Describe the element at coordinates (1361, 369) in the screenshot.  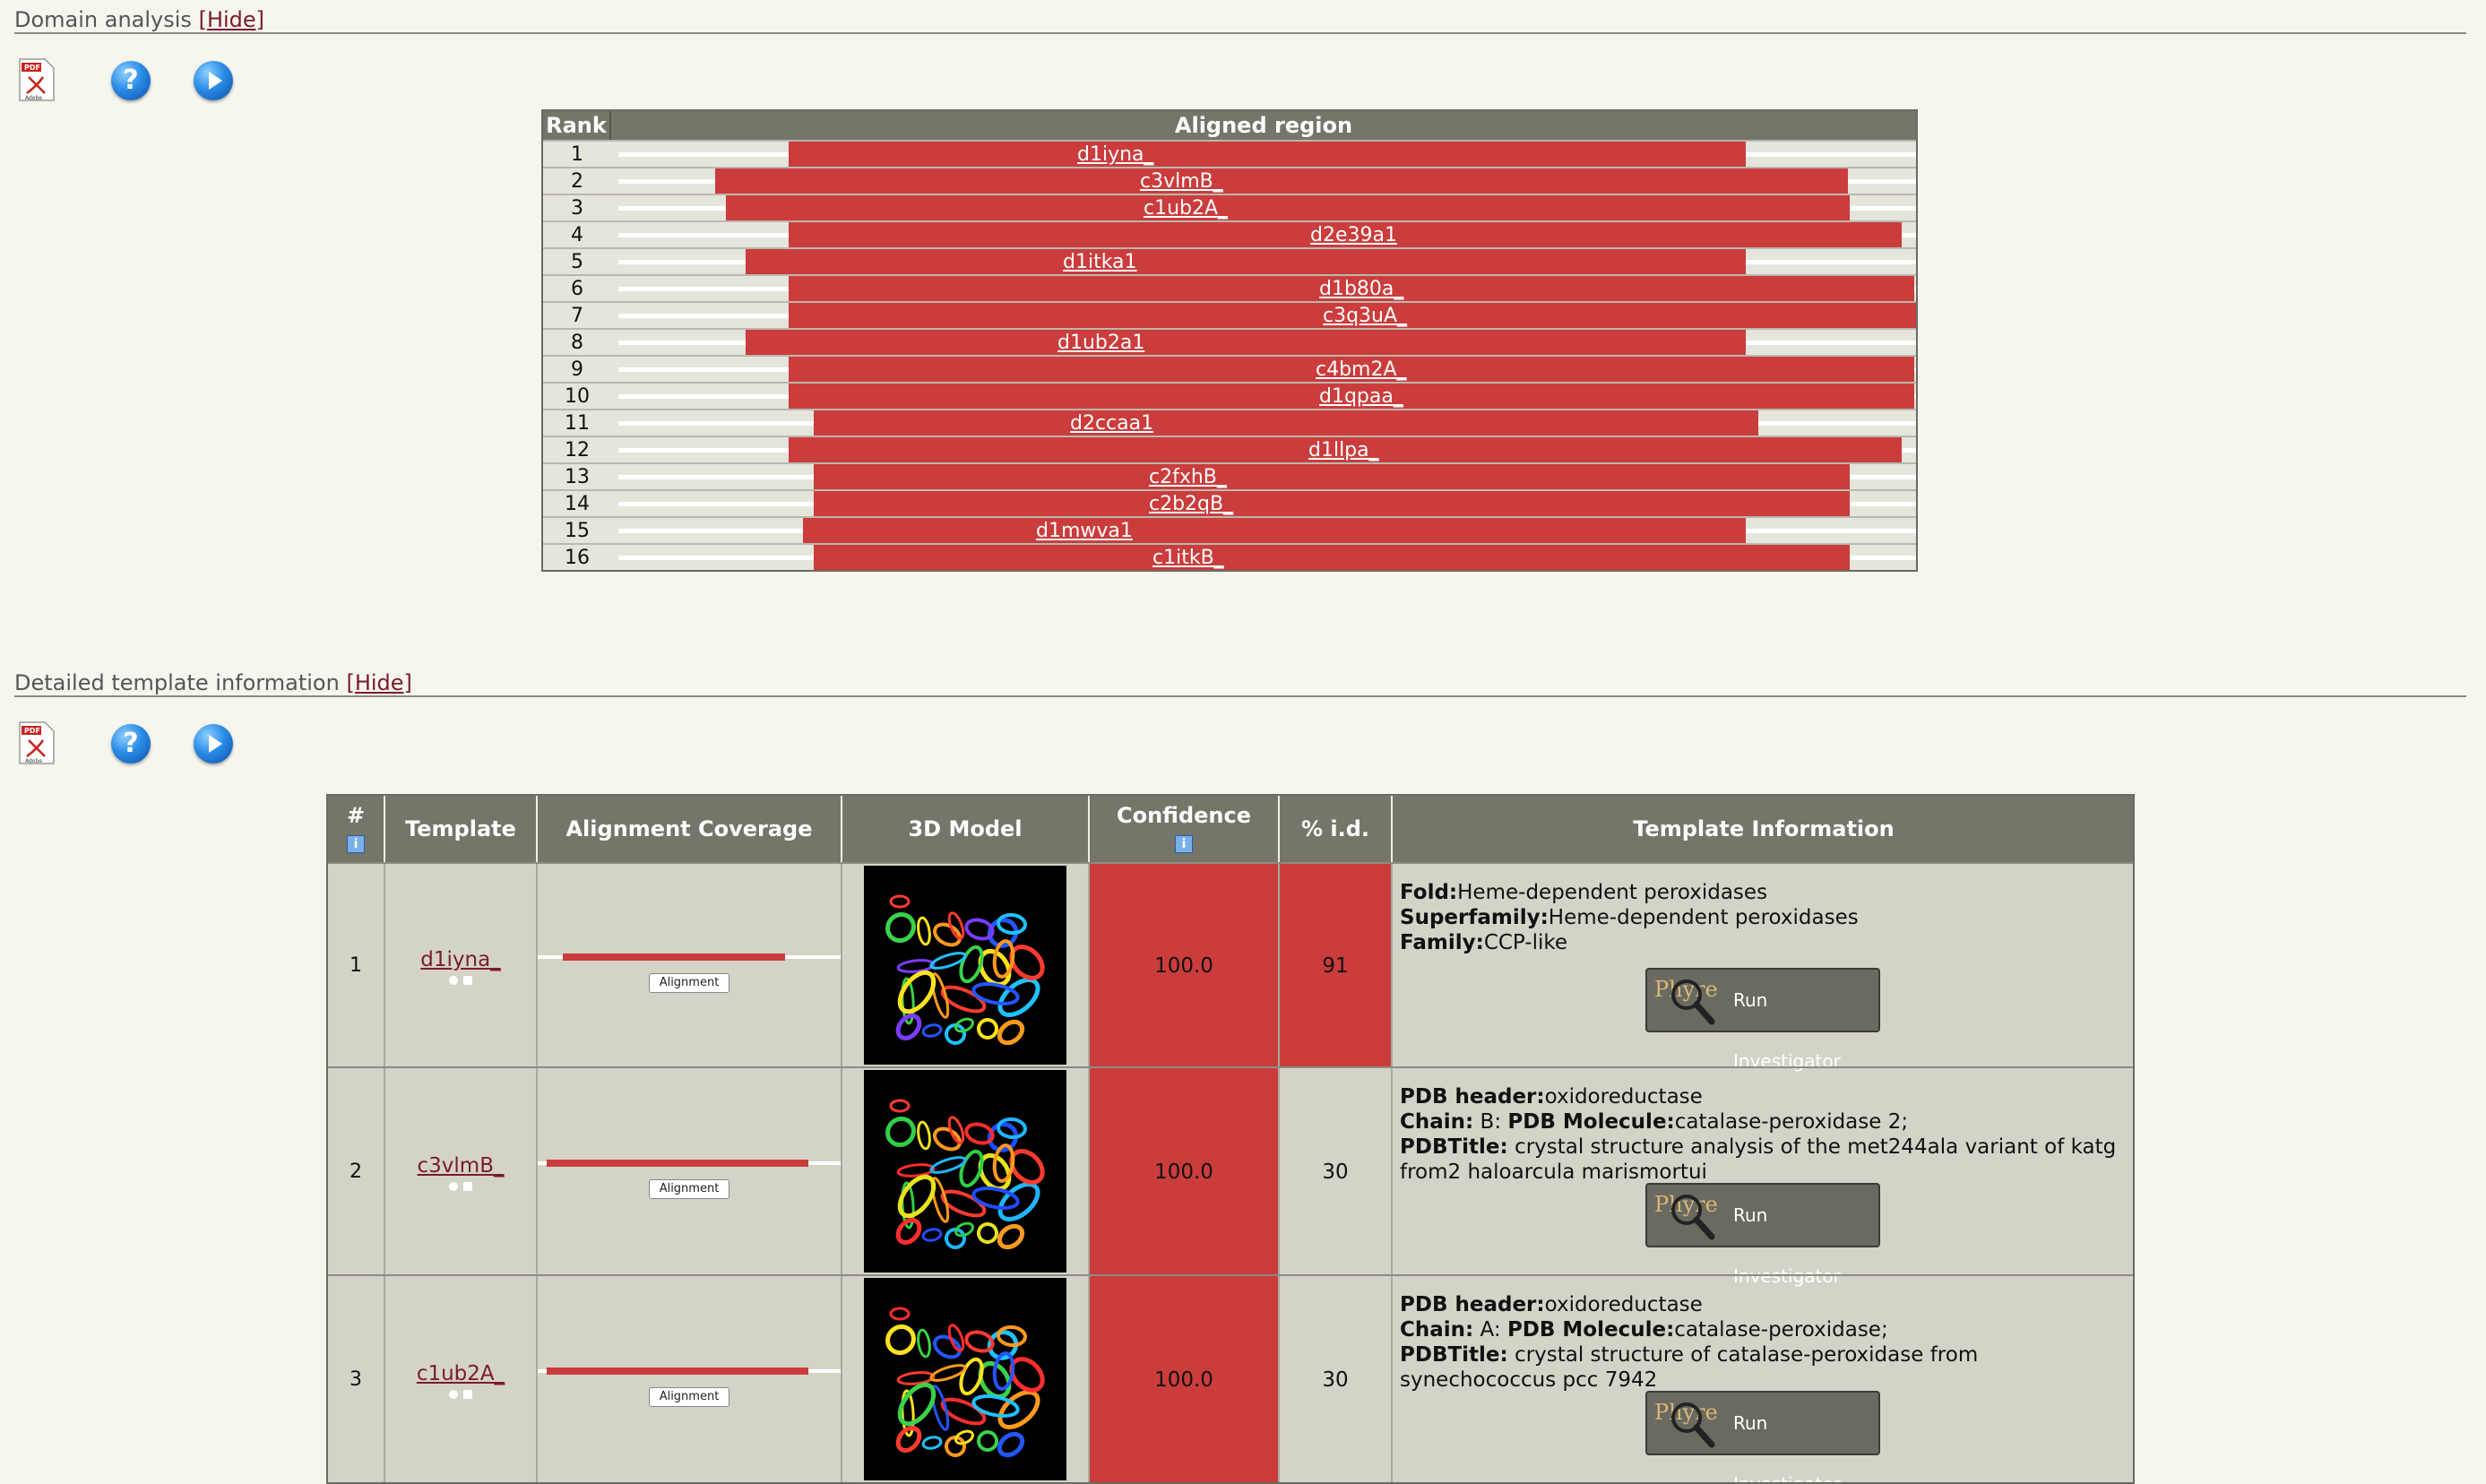
I see `domain-template-link: c4bm2A_` at that location.